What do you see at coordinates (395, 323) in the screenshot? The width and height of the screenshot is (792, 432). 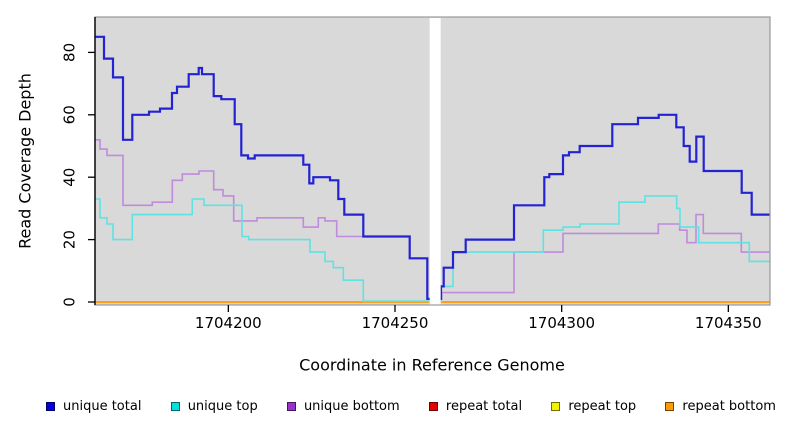 I see `x-tick-label: 1704250` at bounding box center [395, 323].